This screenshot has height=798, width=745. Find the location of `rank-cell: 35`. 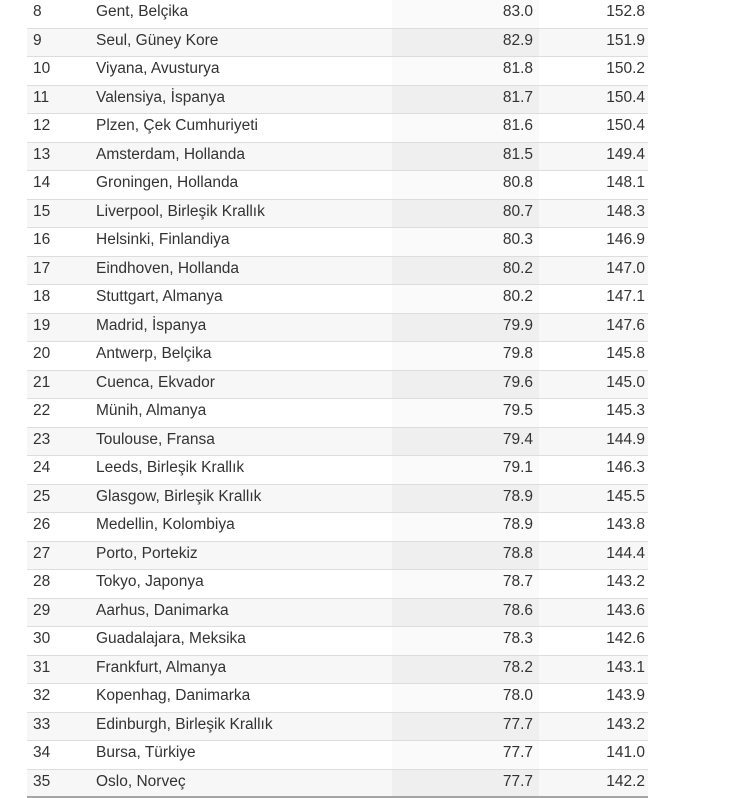

rank-cell: 35 is located at coordinates (42, 781).